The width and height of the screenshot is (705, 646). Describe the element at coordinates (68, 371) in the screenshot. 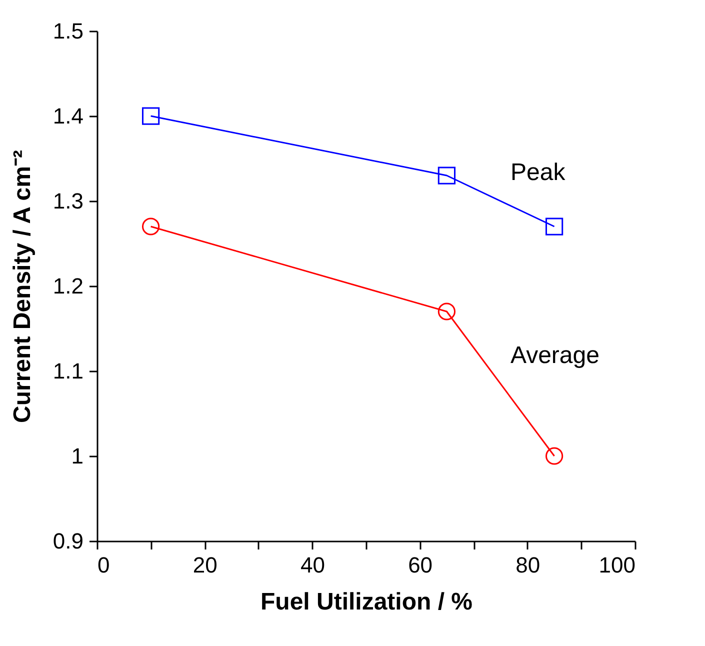

I see `y-tick-label: 1.1` at that location.